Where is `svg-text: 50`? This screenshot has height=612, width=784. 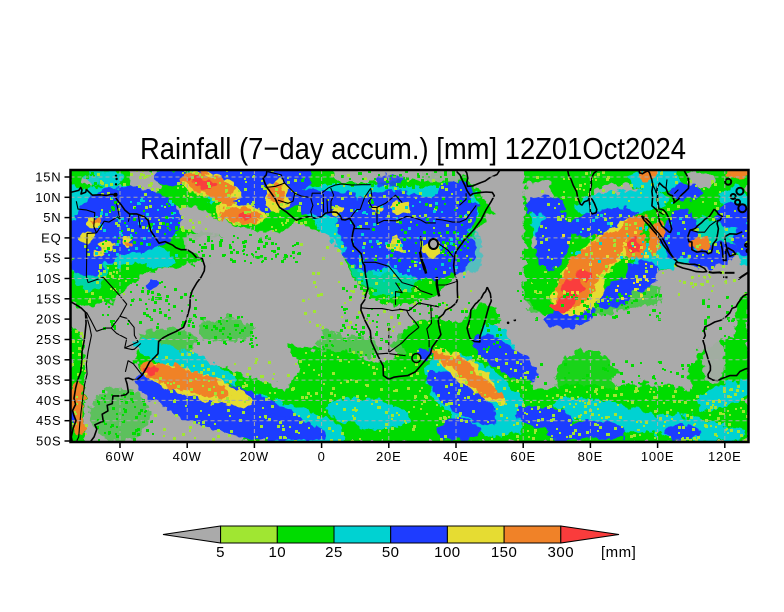 svg-text: 50 is located at coordinates (391, 552).